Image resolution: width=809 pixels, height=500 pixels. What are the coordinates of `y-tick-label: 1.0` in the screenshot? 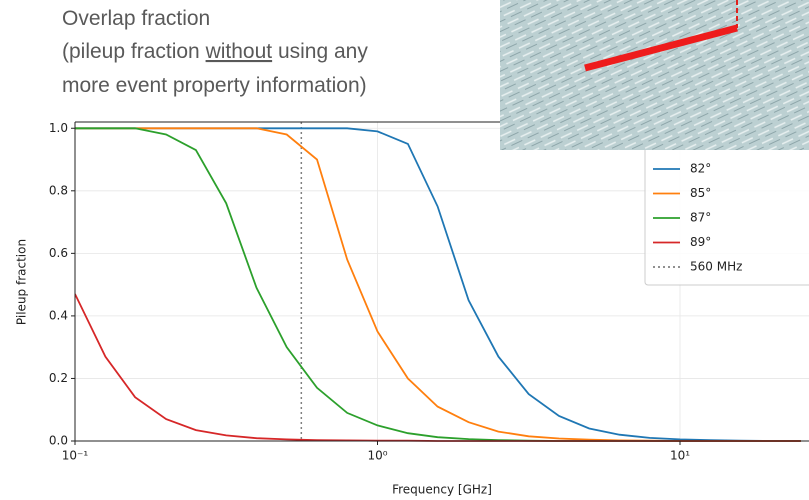 It's located at (58, 128).